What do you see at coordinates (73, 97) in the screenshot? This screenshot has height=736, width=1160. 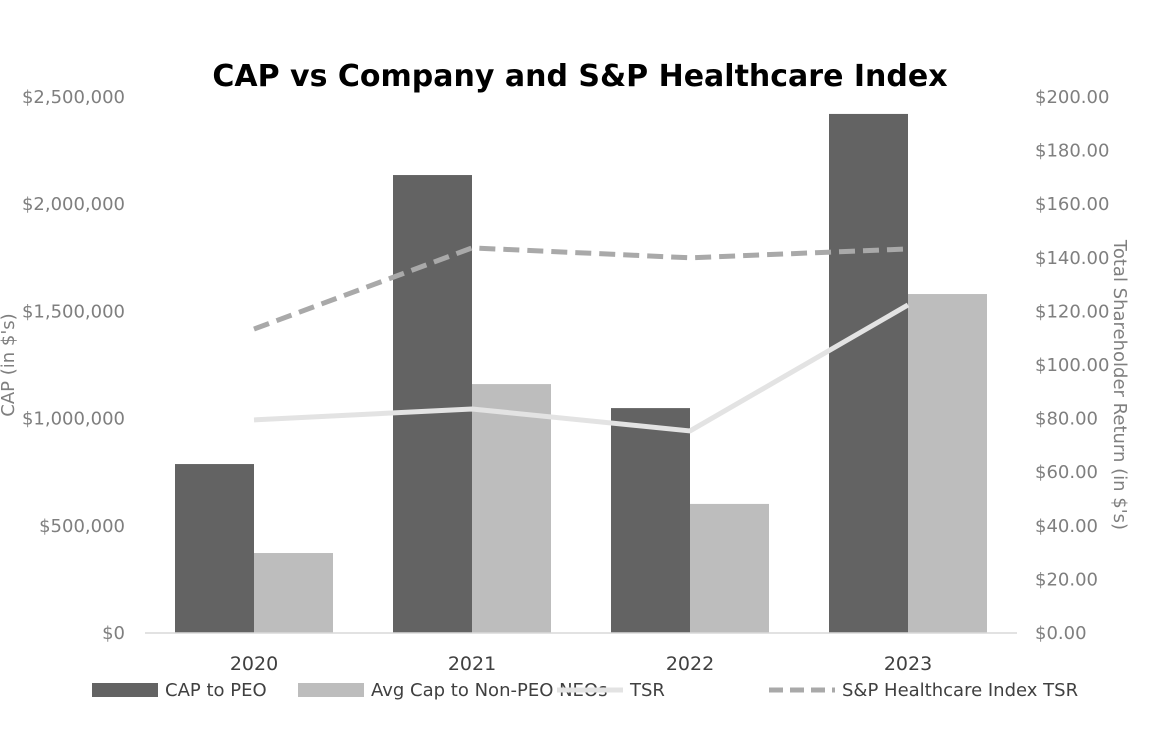 I see `y-tick-label: $2,500,000` at bounding box center [73, 97].